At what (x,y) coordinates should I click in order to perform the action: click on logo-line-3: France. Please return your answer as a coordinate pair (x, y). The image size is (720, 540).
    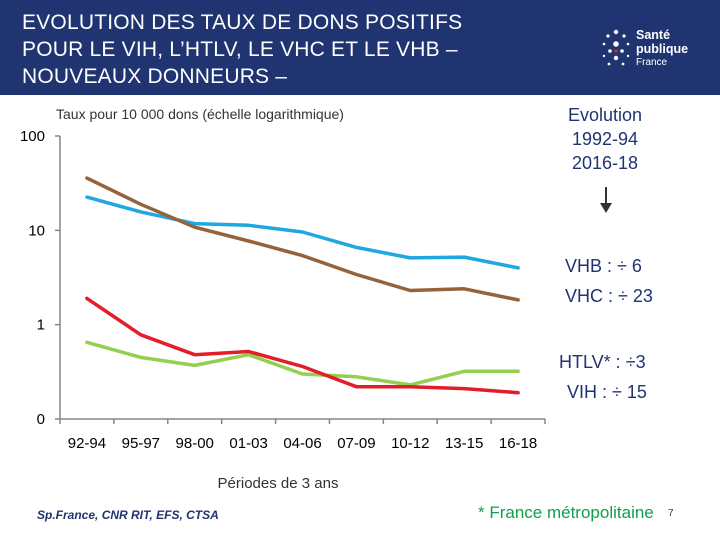
    Looking at the image, I should click on (652, 62).